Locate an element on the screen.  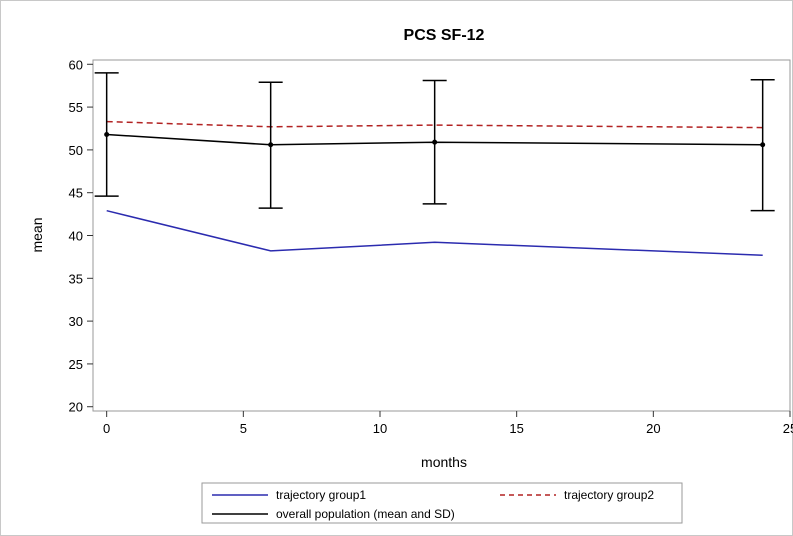
y-tick-label: 60 is located at coordinates (76, 64).